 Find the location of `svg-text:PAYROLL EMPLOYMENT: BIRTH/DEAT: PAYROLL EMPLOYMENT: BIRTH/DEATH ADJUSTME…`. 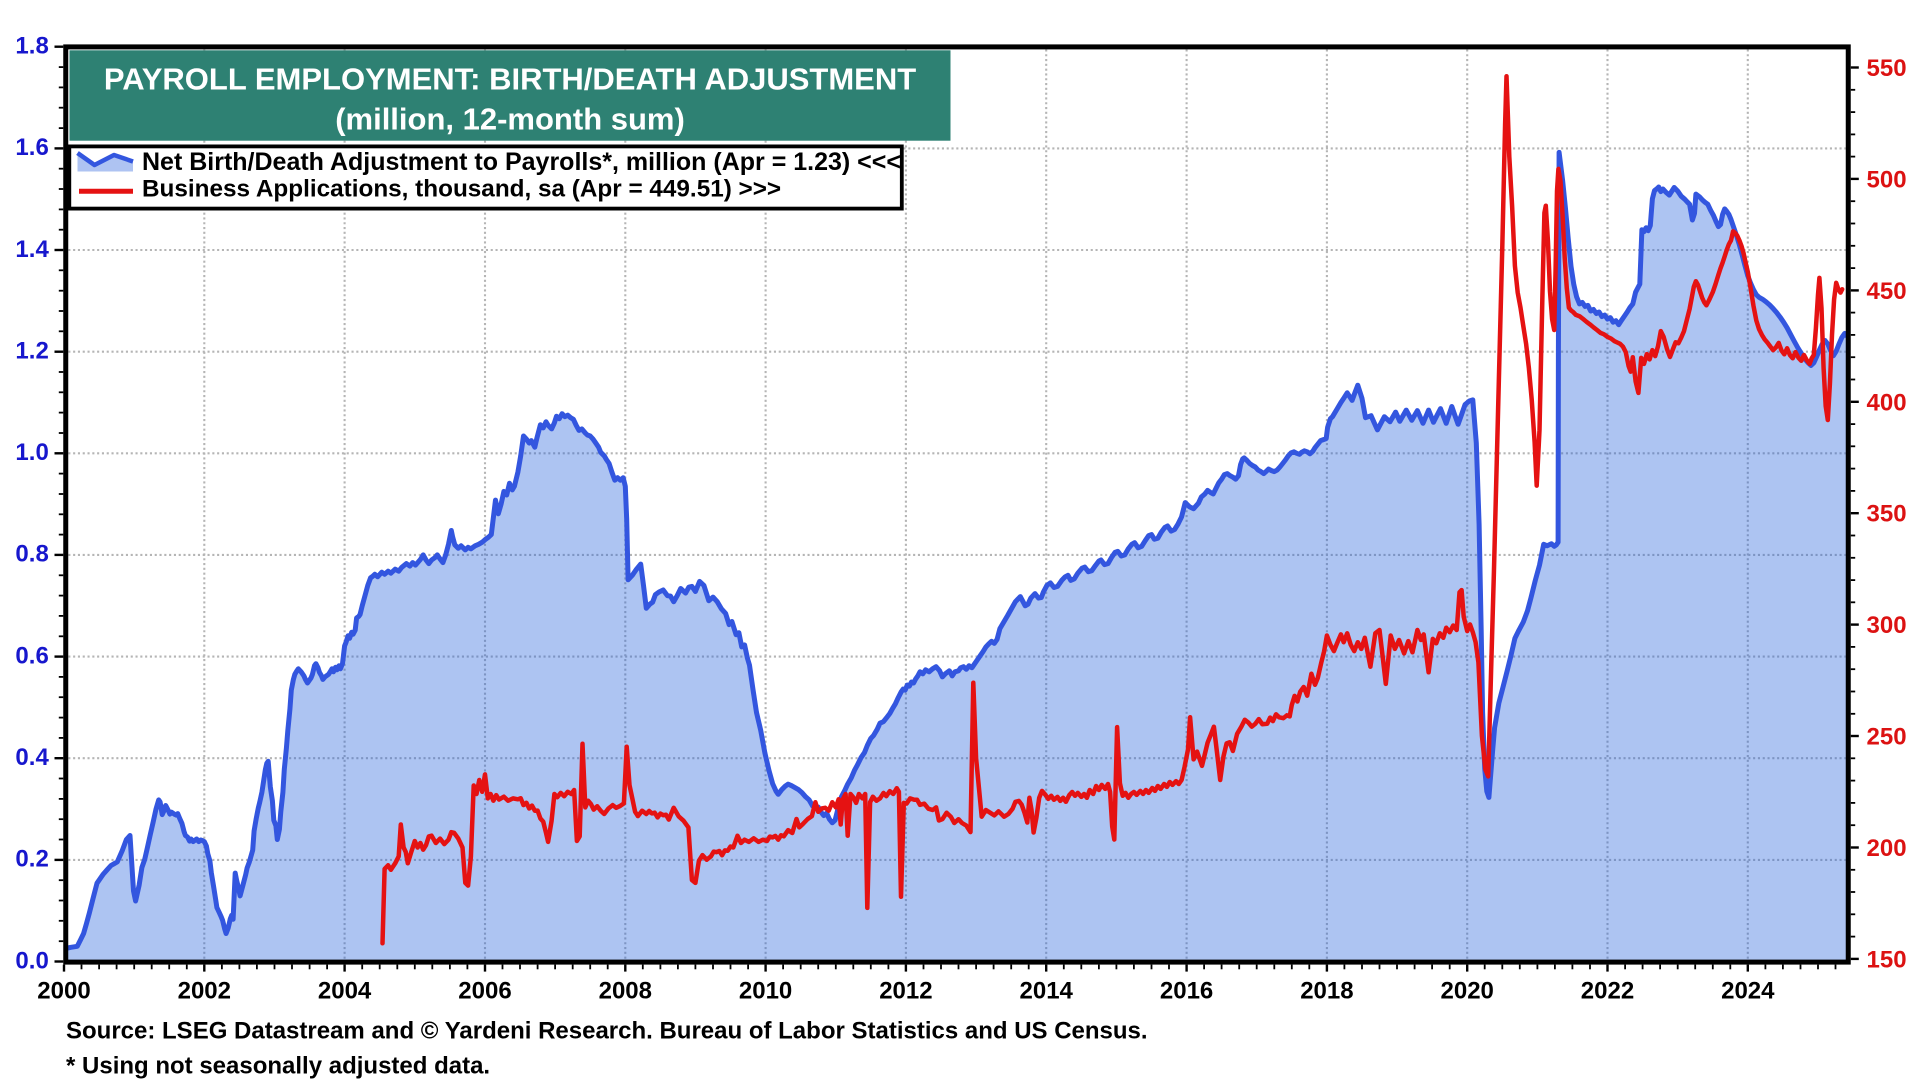

svg-text:PAYROLL EMPLOYMENT: BIRTH/DEAT: PAYROLL EMPLOYMENT: BIRTH/DEATH ADJUSTME… is located at coordinates (510, 79).